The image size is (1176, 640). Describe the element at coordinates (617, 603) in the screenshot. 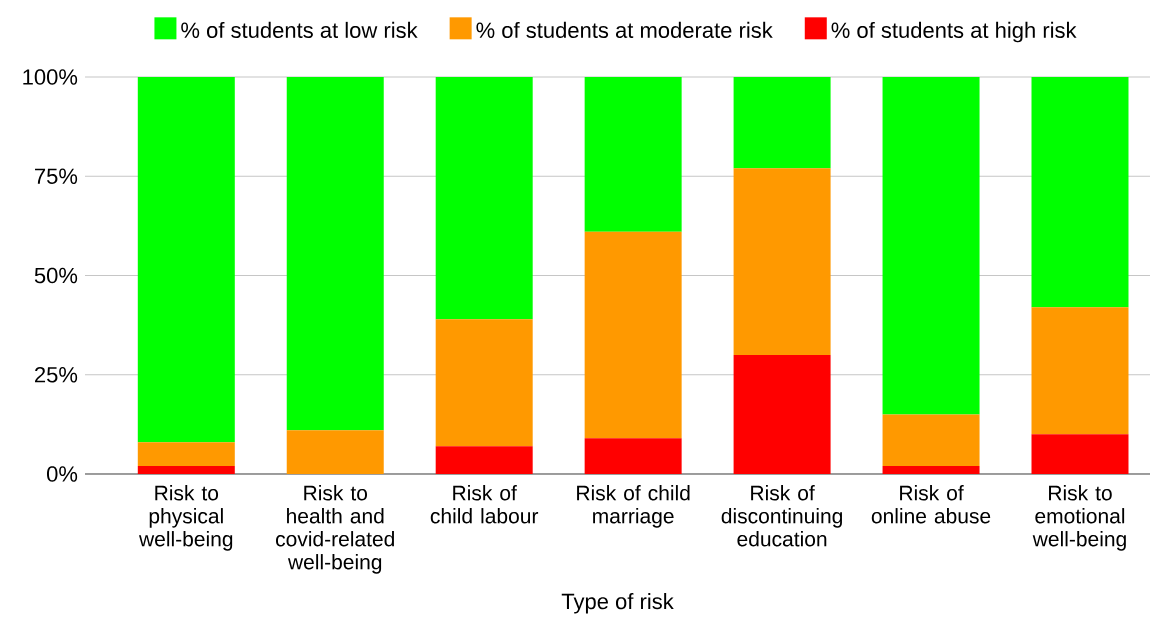

I see `x-axis-title: Type of risk` at that location.